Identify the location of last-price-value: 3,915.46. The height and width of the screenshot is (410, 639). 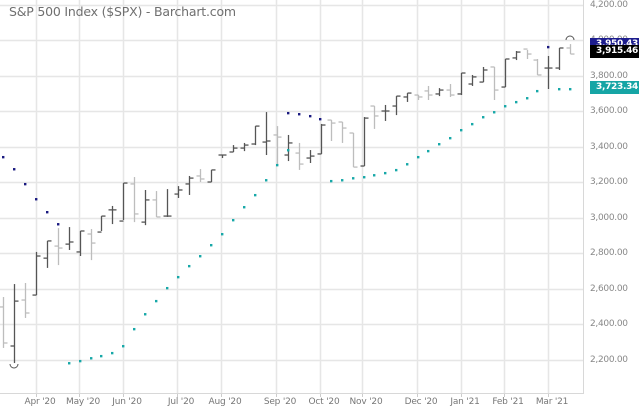
(617, 51).